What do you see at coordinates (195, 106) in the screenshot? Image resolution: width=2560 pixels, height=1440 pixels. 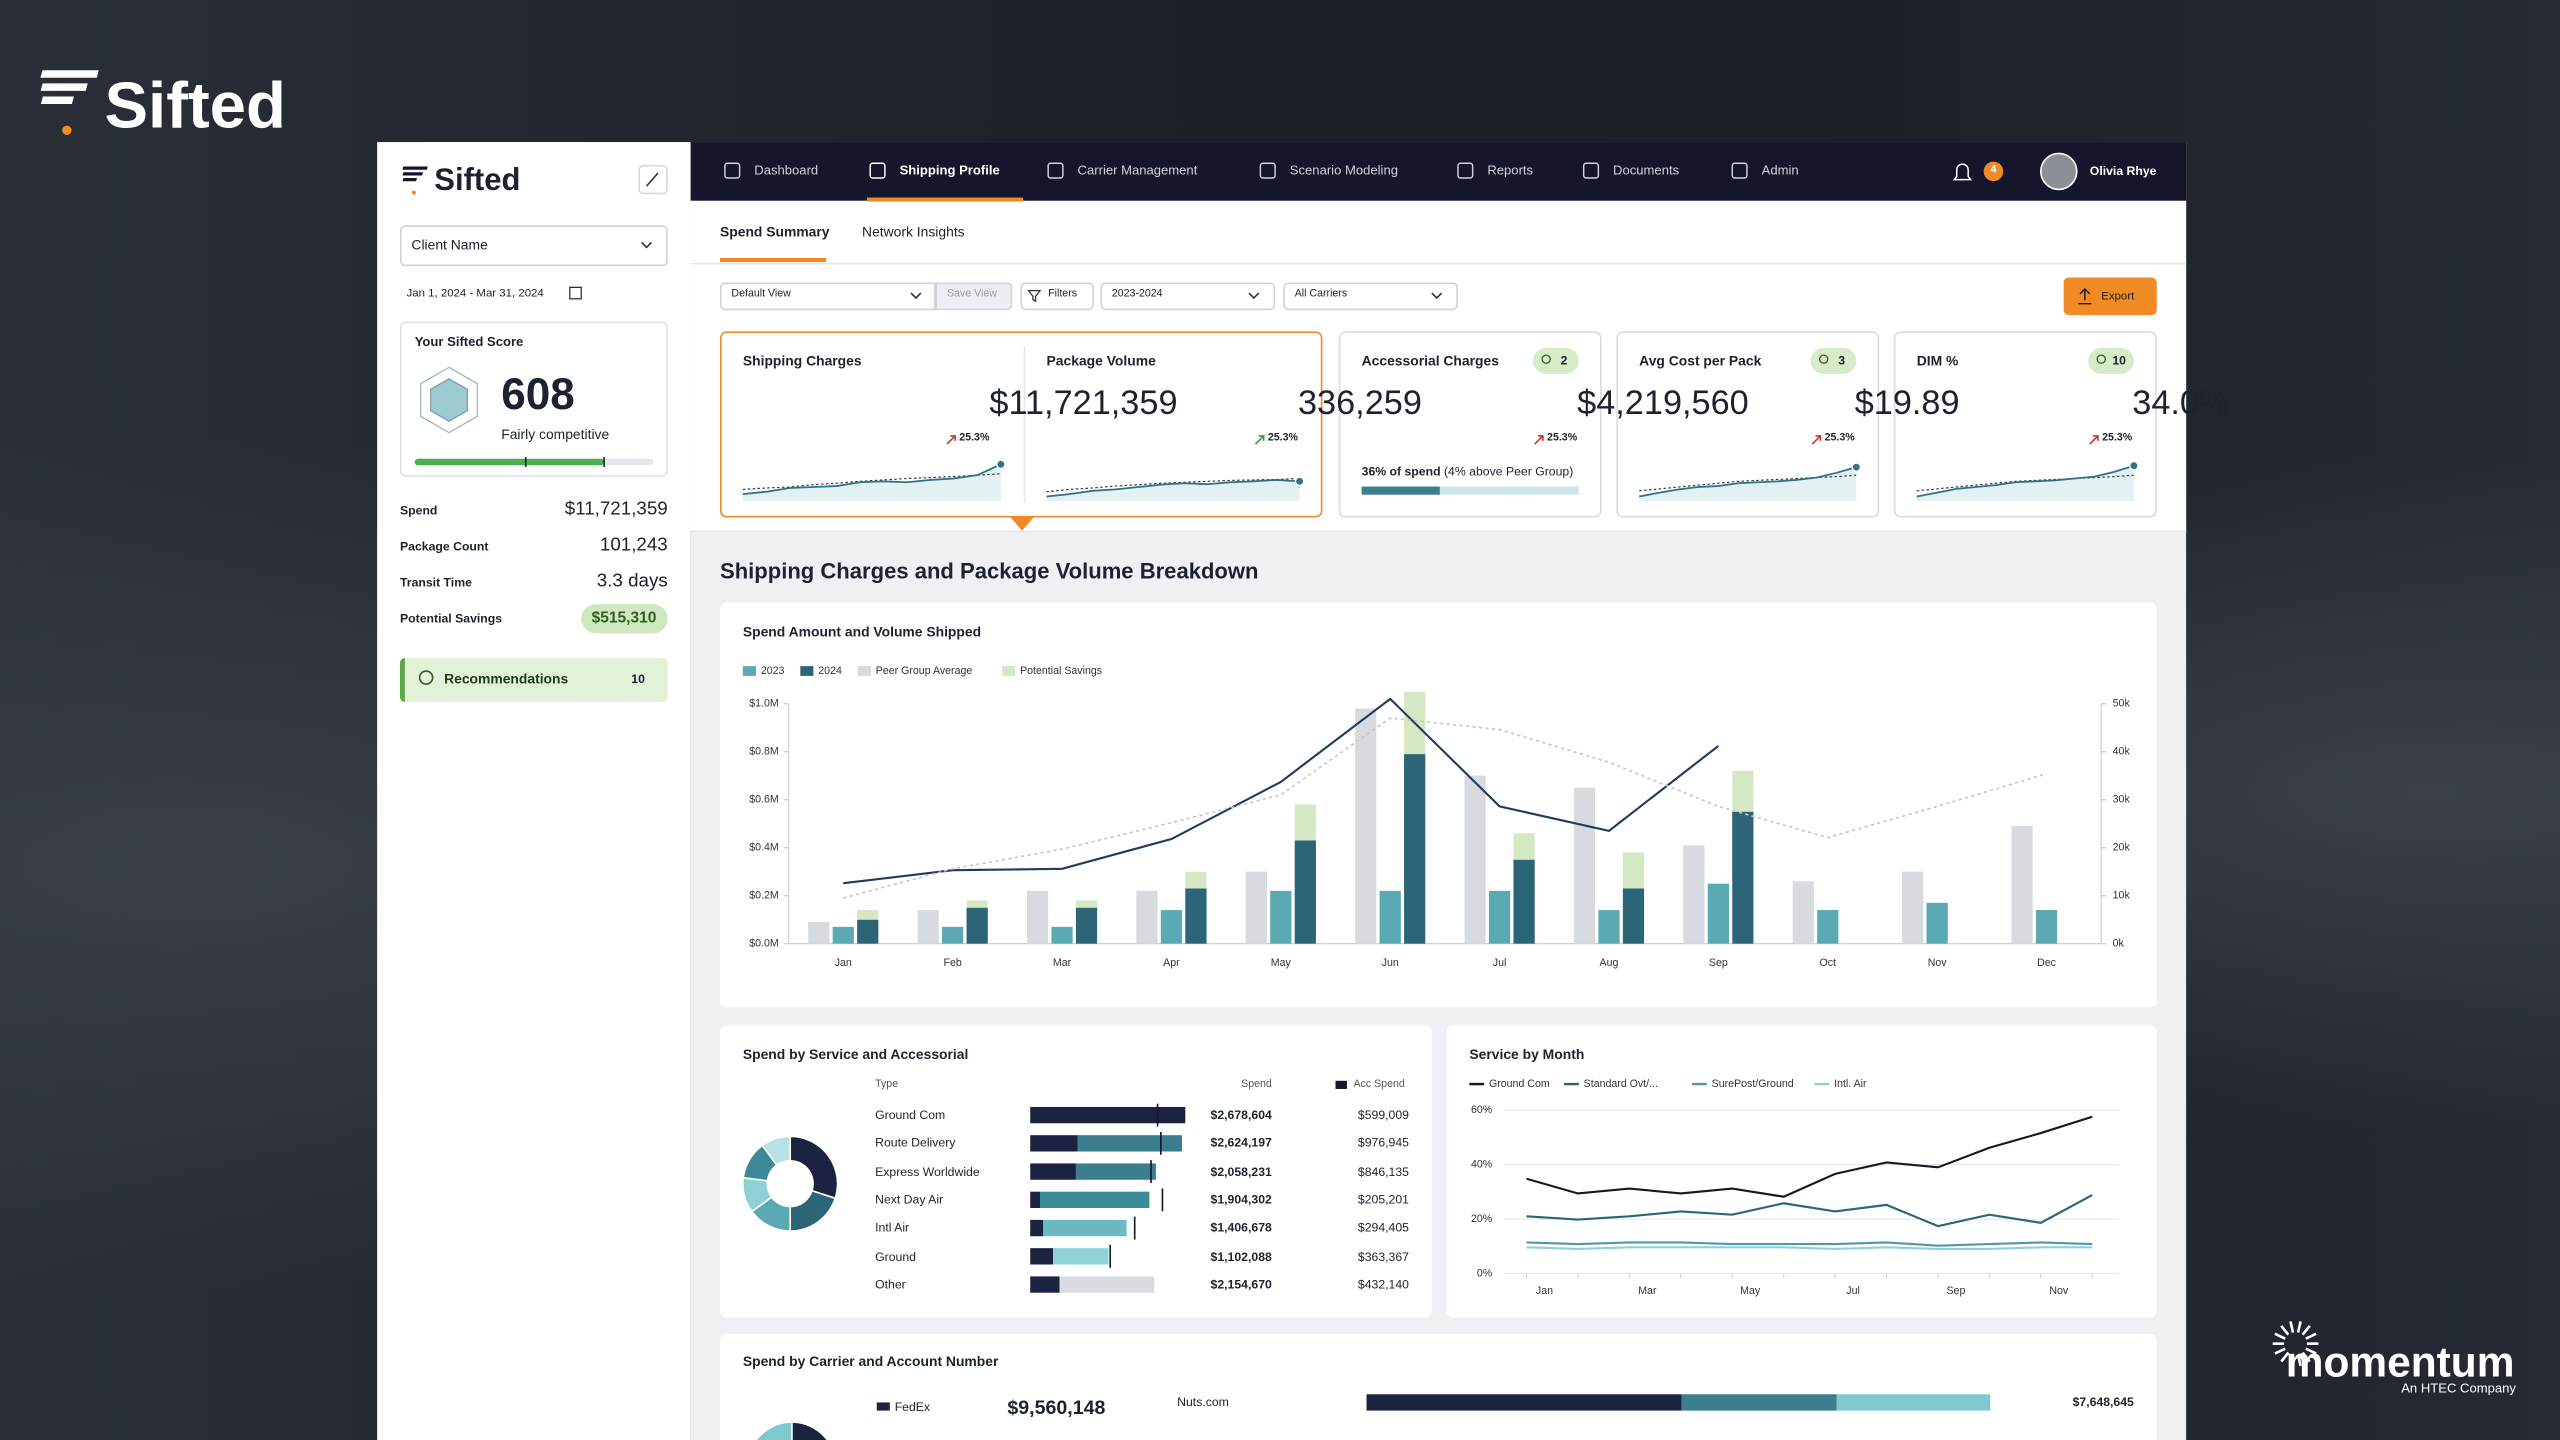 I see `brand-logo: Sifted` at bounding box center [195, 106].